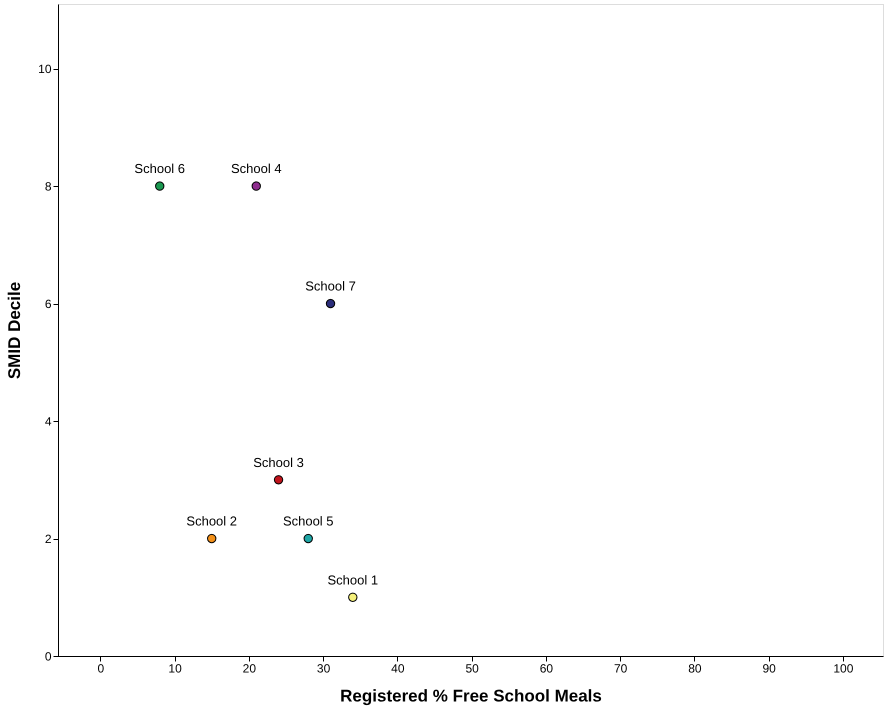 The width and height of the screenshot is (885, 709). Describe the element at coordinates (160, 168) in the screenshot. I see `series-label: School 6` at that location.